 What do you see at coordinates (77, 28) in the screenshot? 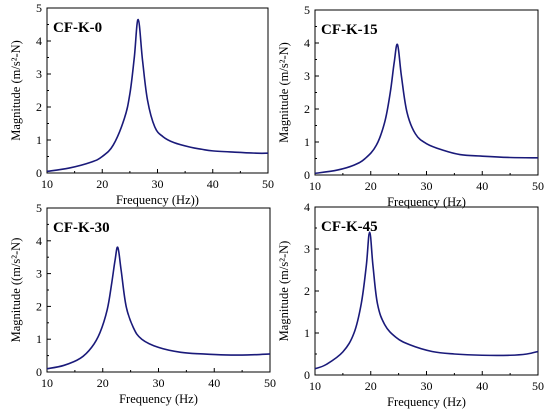
I see `panel-title: CF-K-0` at bounding box center [77, 28].